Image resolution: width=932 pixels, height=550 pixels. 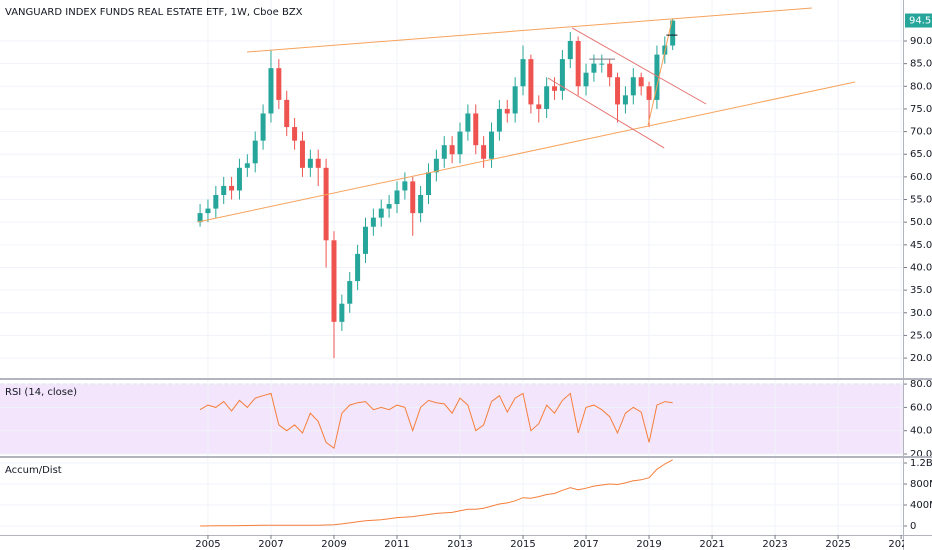 I want to click on y-tick-label: 65.00, so click(x=921, y=154).